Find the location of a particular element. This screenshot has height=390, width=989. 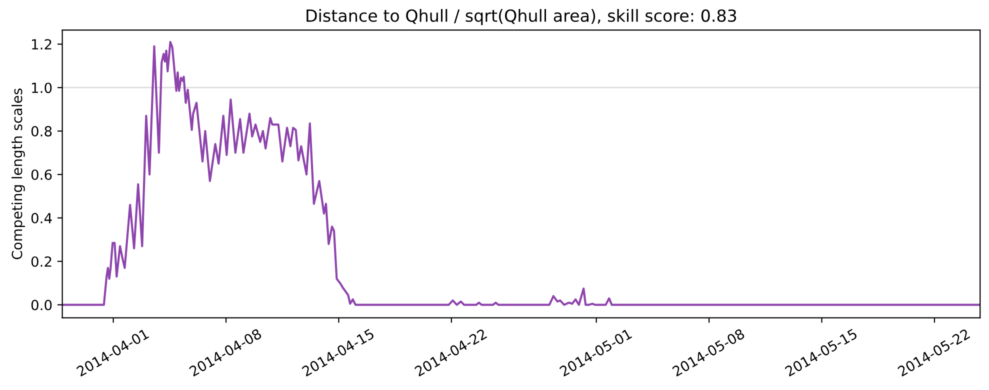

chart-title: Distance to Qhull / sqrt(Qhull area), skill score: 0.83 is located at coordinates (521, 17).